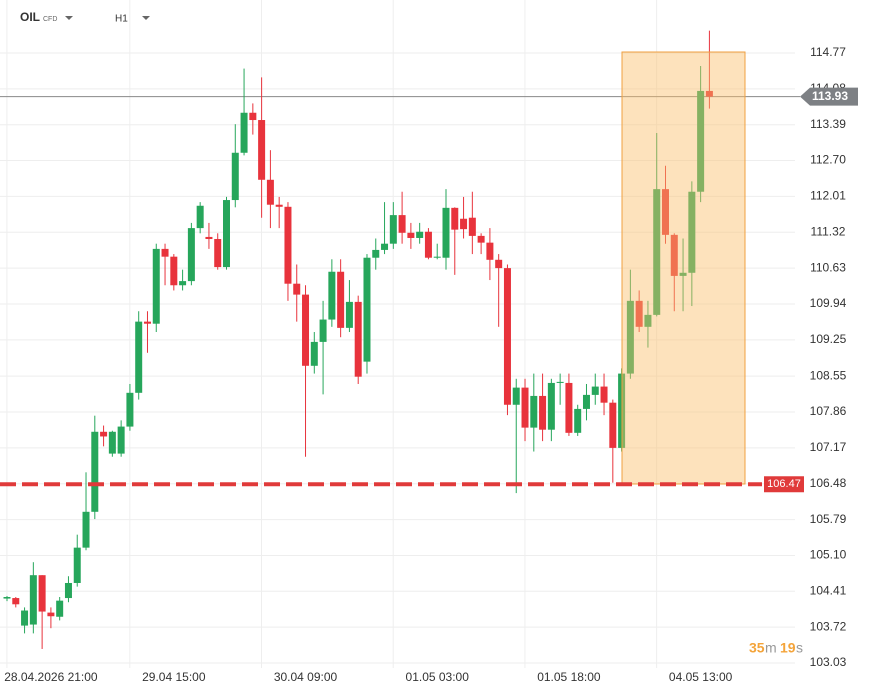  Describe the element at coordinates (701, 677) in the screenshot. I see `x-tick-label: 04.05 13:00` at that location.